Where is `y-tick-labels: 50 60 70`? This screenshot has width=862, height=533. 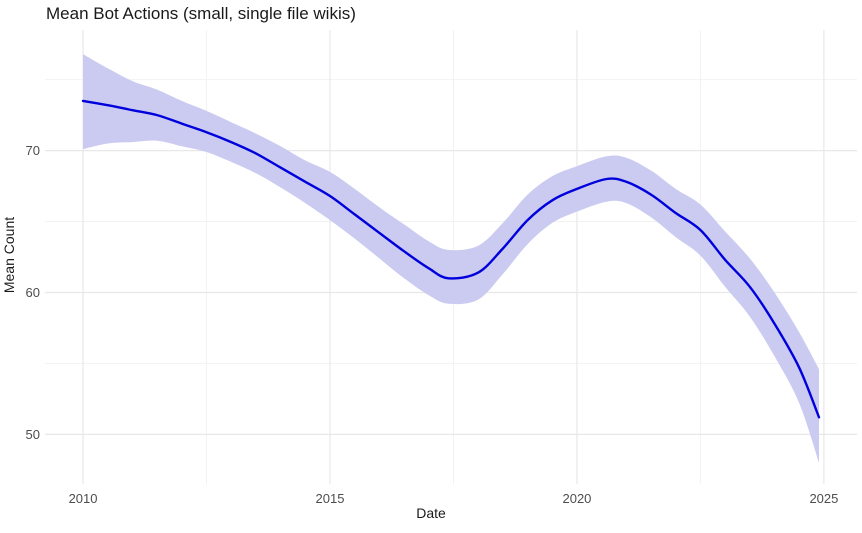 y-tick-labels: 50 60 70 is located at coordinates (33, 292).